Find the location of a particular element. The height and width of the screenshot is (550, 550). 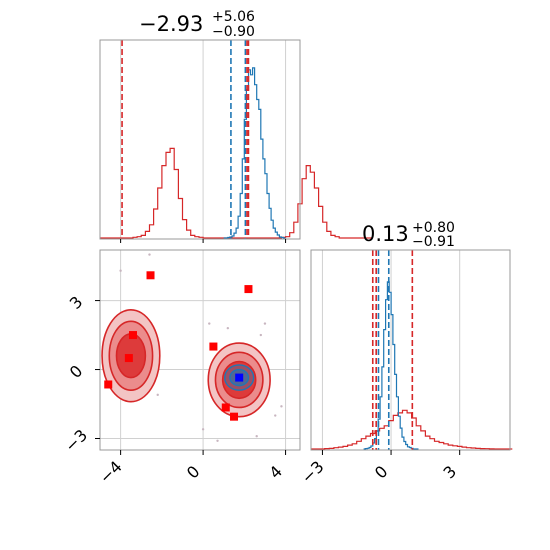

x-tick-label: 4 is located at coordinates (275, 472).